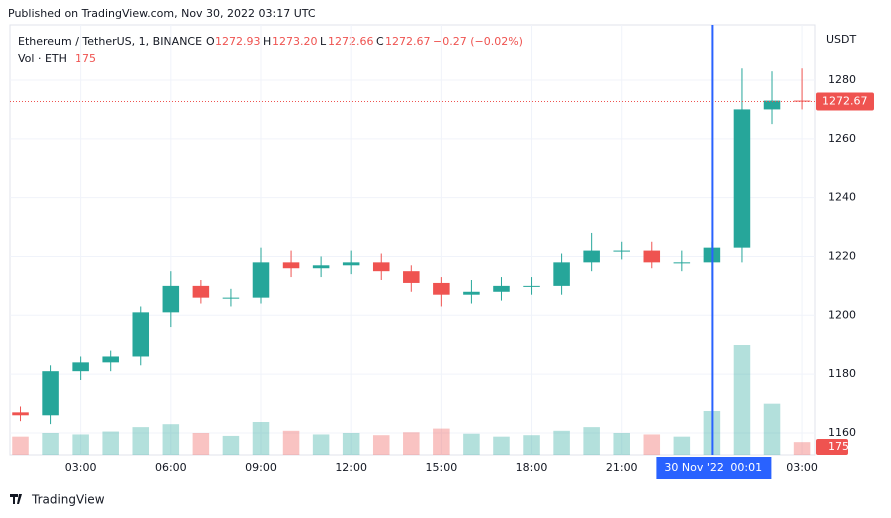  I want to click on last-price-badge, so click(845, 101).